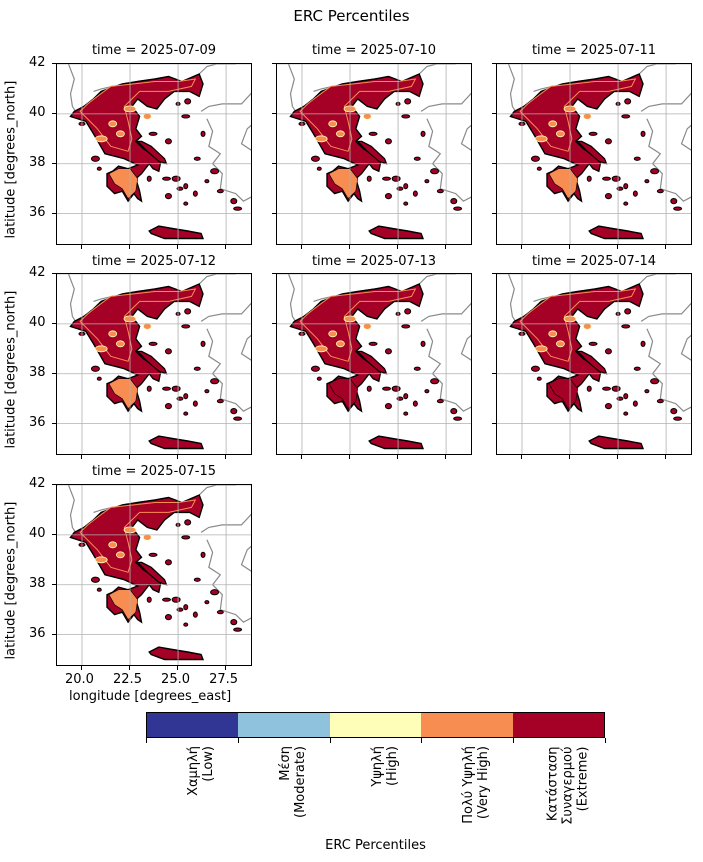 The width and height of the screenshot is (703, 862). I want to click on panel-title: time = 2025-07-10, so click(374, 50).